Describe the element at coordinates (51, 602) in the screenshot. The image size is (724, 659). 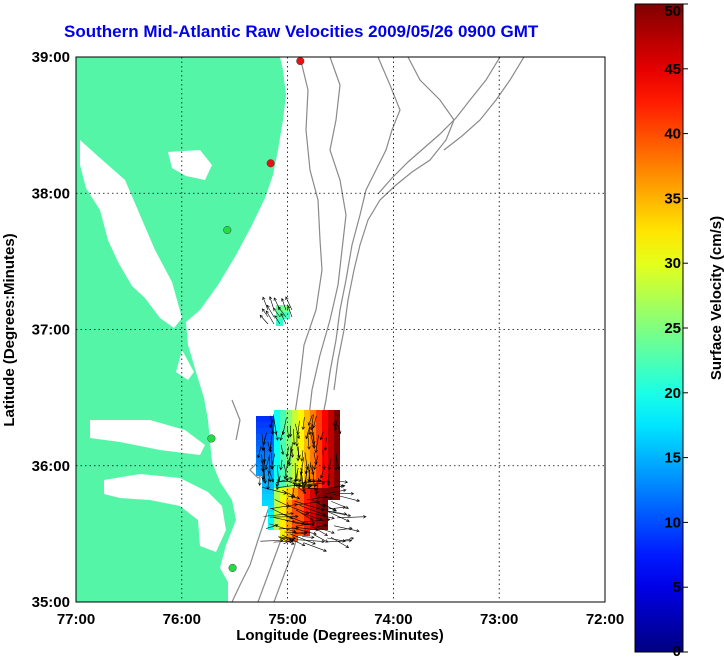
I see `y-tick-label: 35:00` at that location.